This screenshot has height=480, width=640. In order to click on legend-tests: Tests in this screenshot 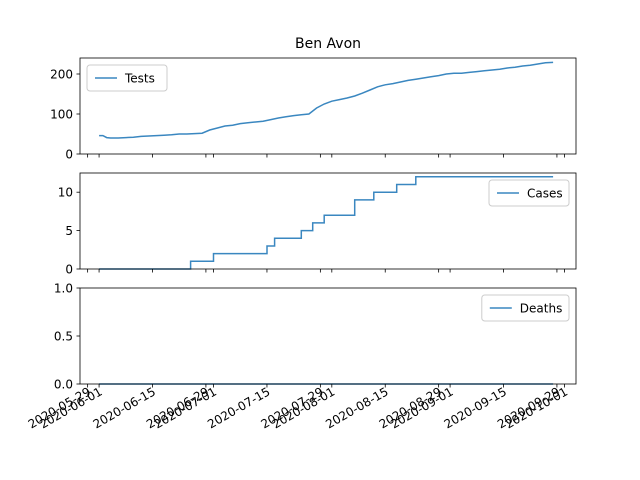, I will do `click(127, 78)`.